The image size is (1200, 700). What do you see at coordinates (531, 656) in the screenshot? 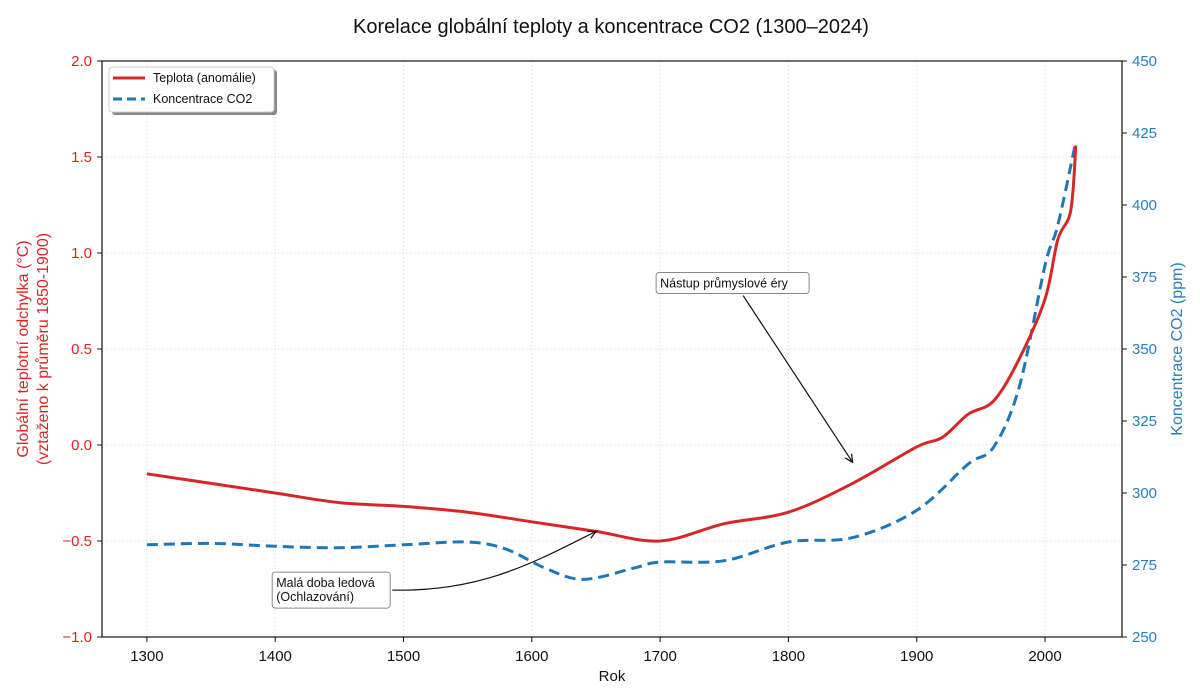
I see `x-tick-label: 1600` at bounding box center [531, 656].